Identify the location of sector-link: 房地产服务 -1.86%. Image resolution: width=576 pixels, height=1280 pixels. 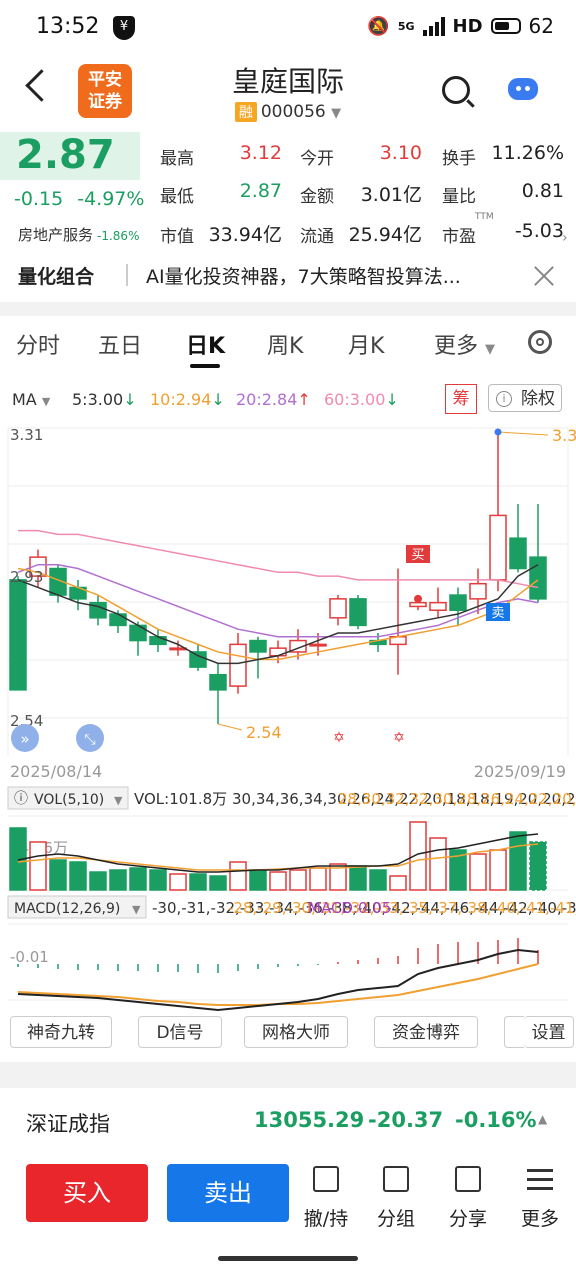
(78, 234).